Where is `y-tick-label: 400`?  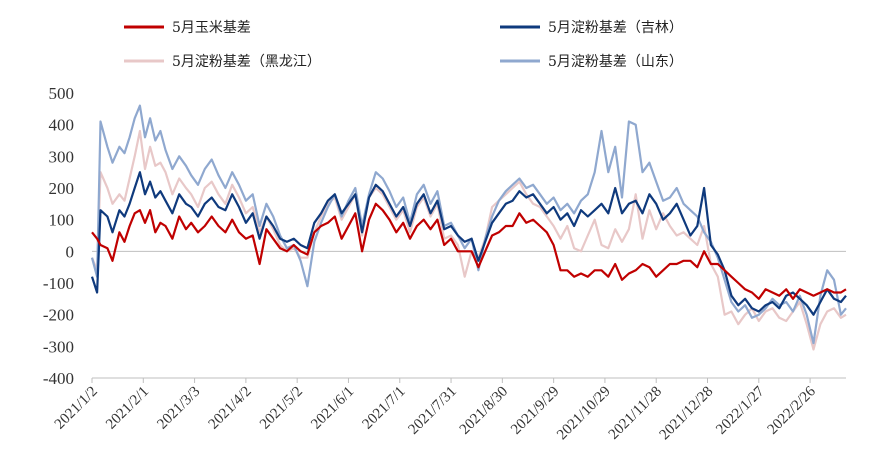
y-tick-label: 400 is located at coordinates (62, 125).